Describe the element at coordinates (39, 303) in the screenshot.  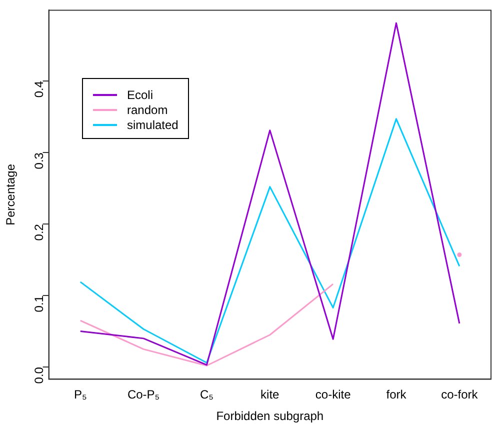
I see `y-tick-label: 0.1` at that location.